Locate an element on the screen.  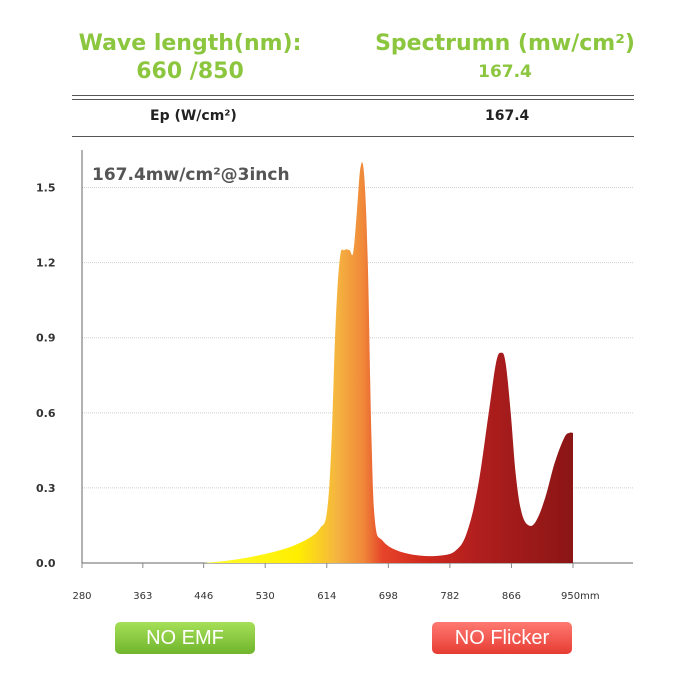
x-tick-label: 782 is located at coordinates (449, 596).